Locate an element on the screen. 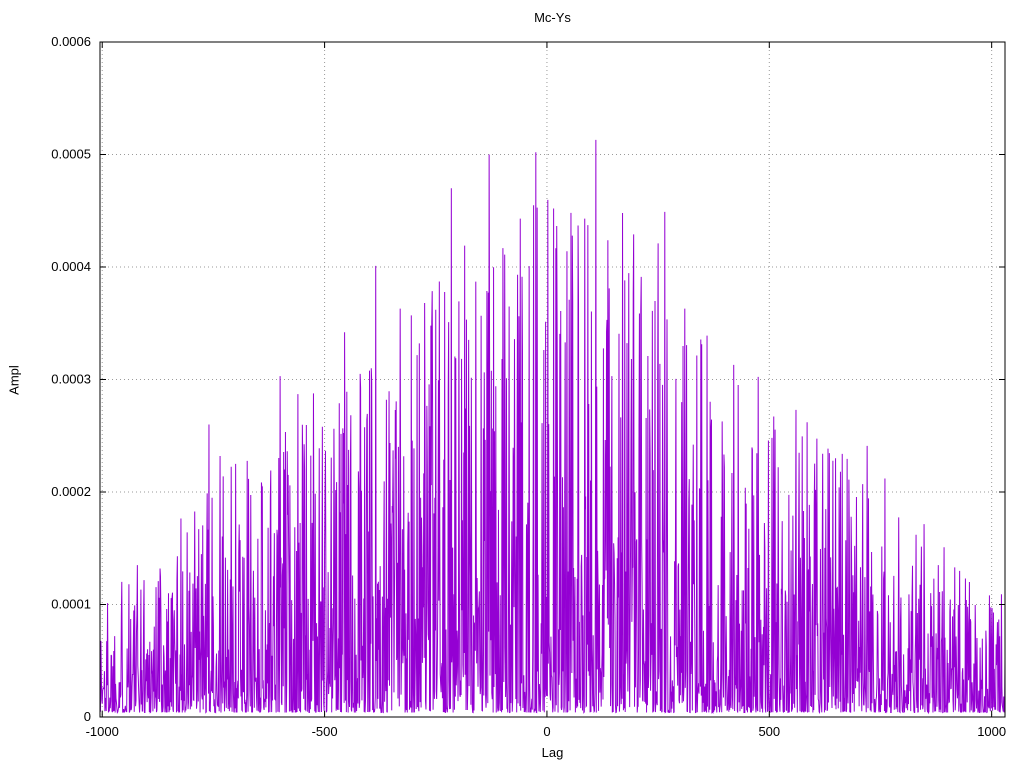  y-tick-label: 0 is located at coordinates (87, 716).